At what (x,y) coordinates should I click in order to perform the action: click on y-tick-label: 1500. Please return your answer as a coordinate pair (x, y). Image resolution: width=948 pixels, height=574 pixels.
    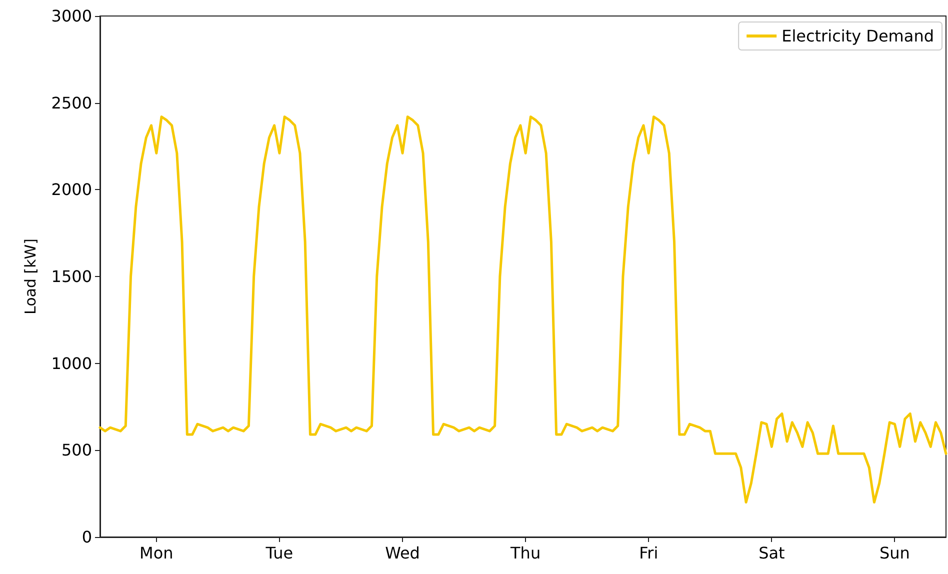
    Looking at the image, I should click on (71, 276).